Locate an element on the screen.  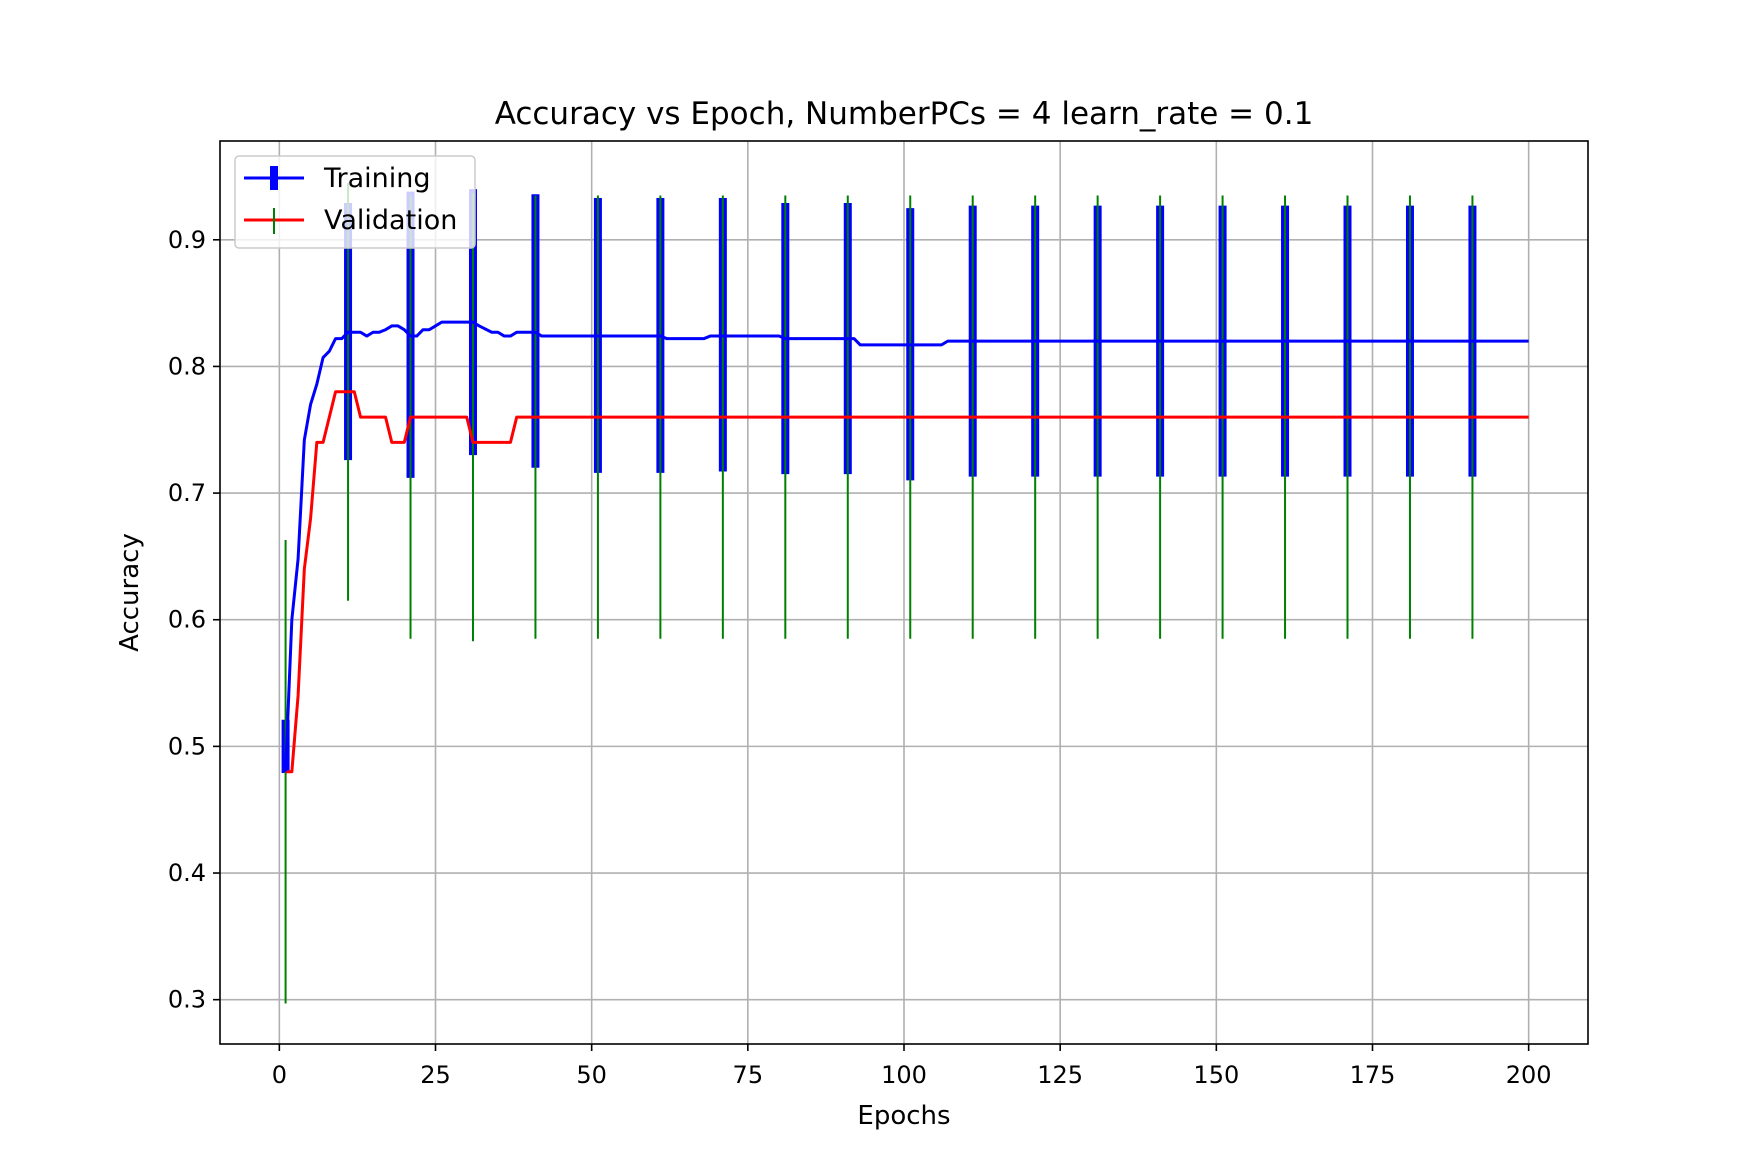
legend-training-label: Training is located at coordinates (377, 178).